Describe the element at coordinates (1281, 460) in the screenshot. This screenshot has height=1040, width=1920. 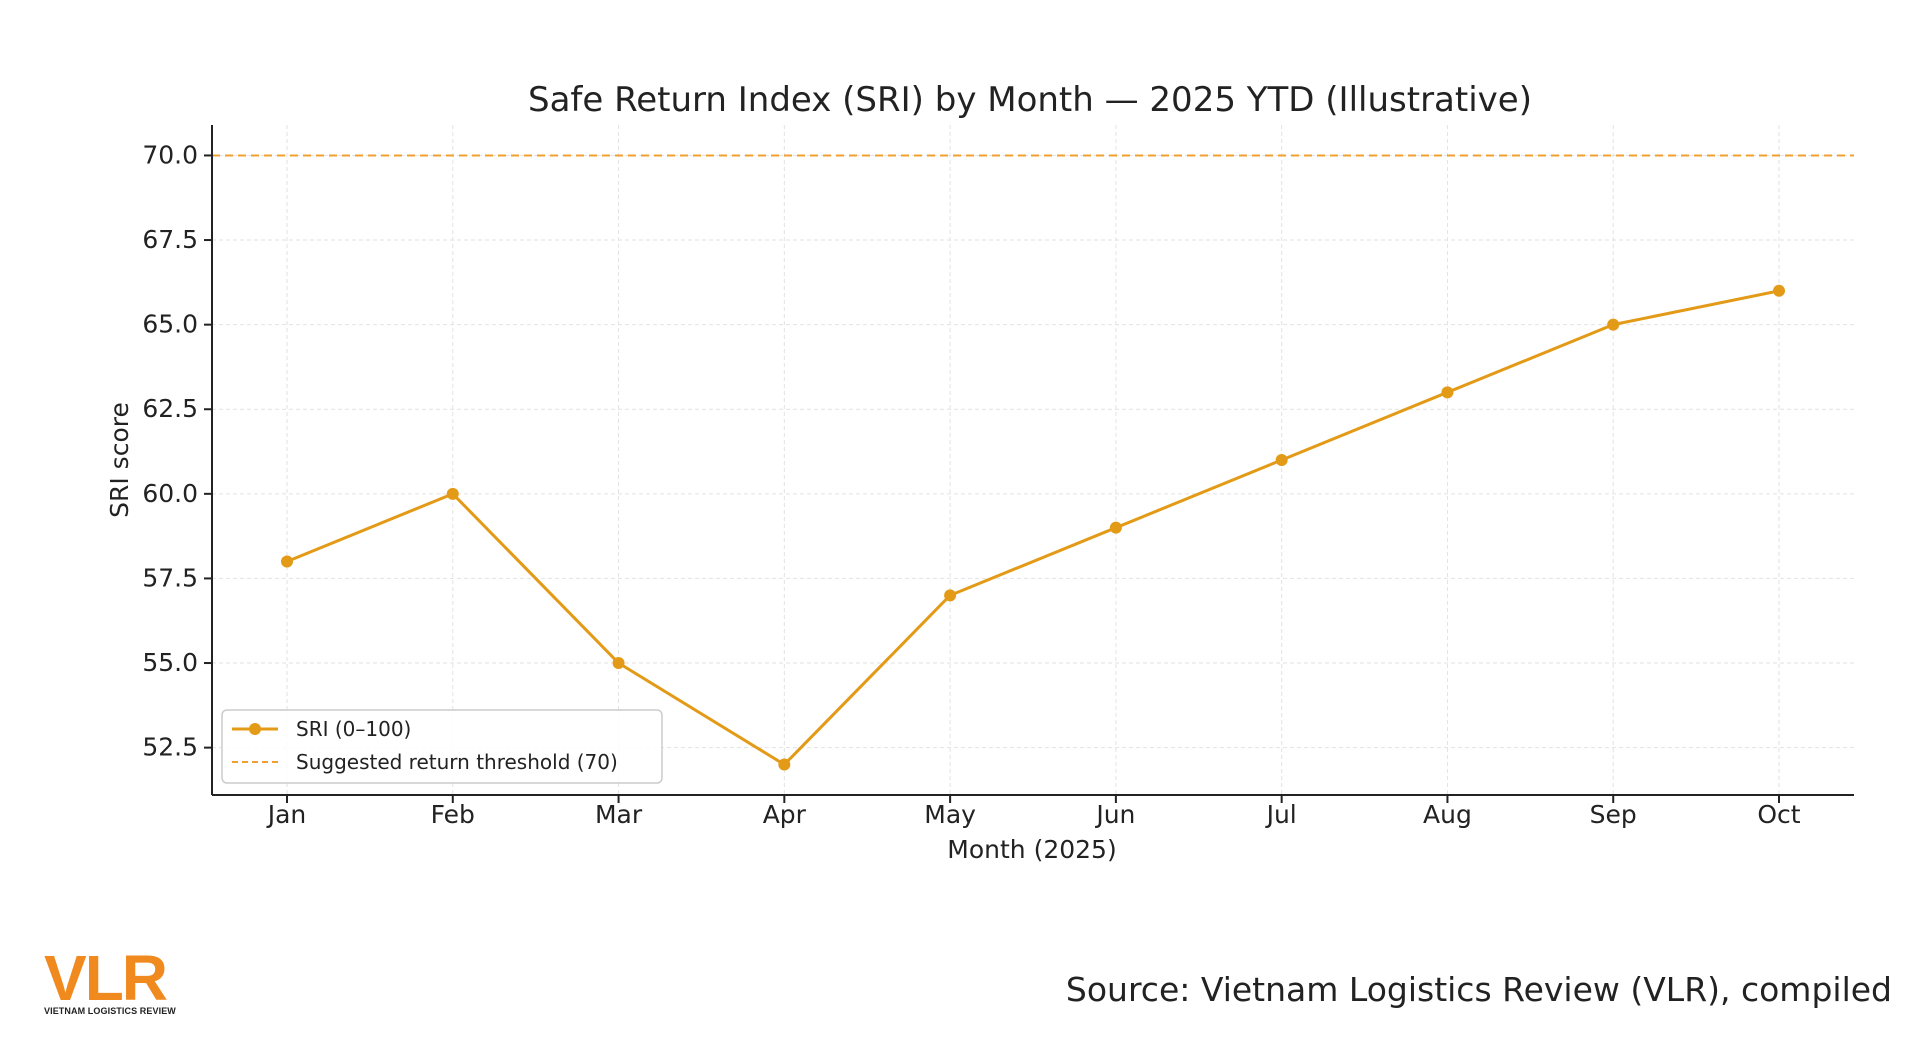
I see `data-point-jul` at that location.